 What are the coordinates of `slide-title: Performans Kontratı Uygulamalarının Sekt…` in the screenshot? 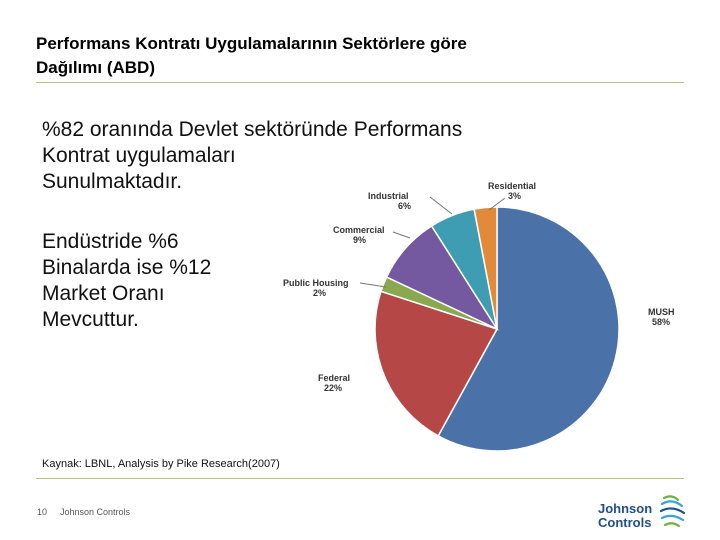 It's located at (346, 56).